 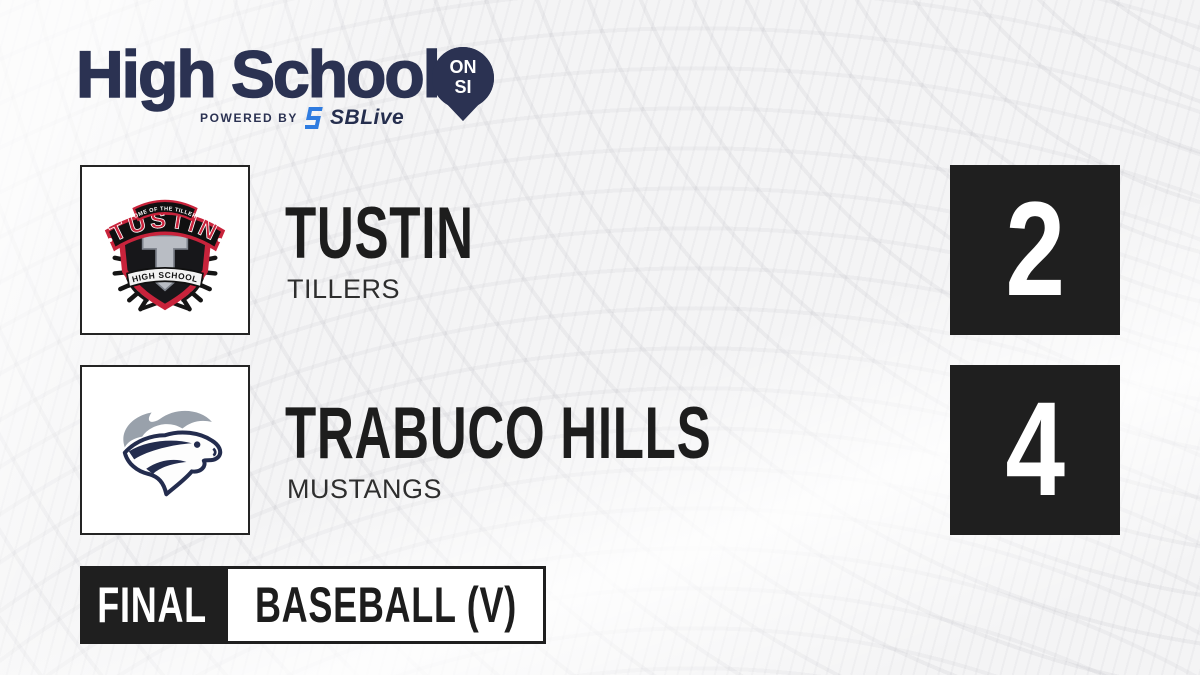 I want to click on crest-letter-t, so click(x=165, y=263).